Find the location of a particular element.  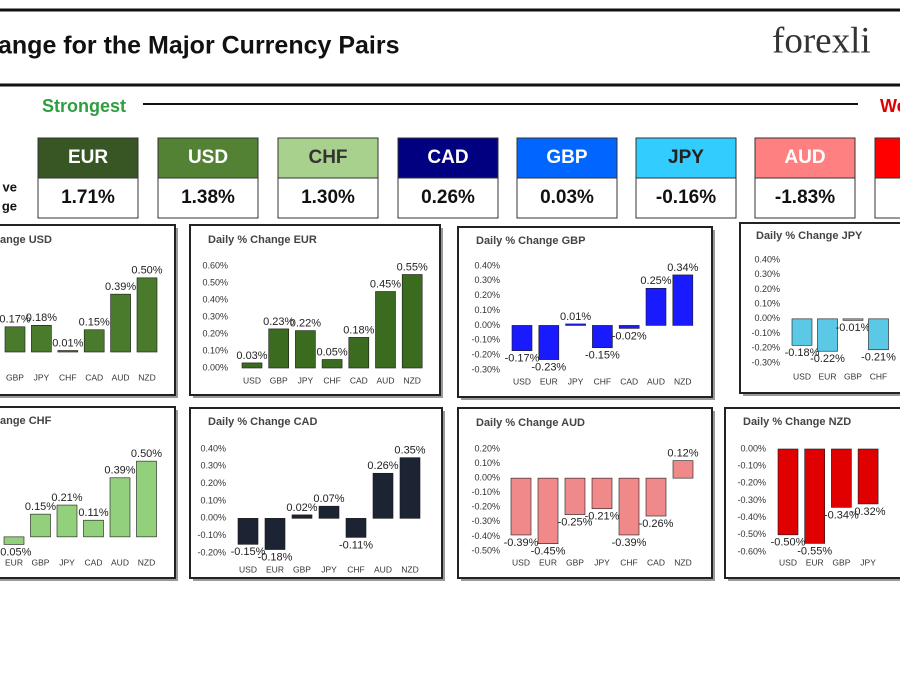

value-label: -0.01% is located at coordinates (853, 328).